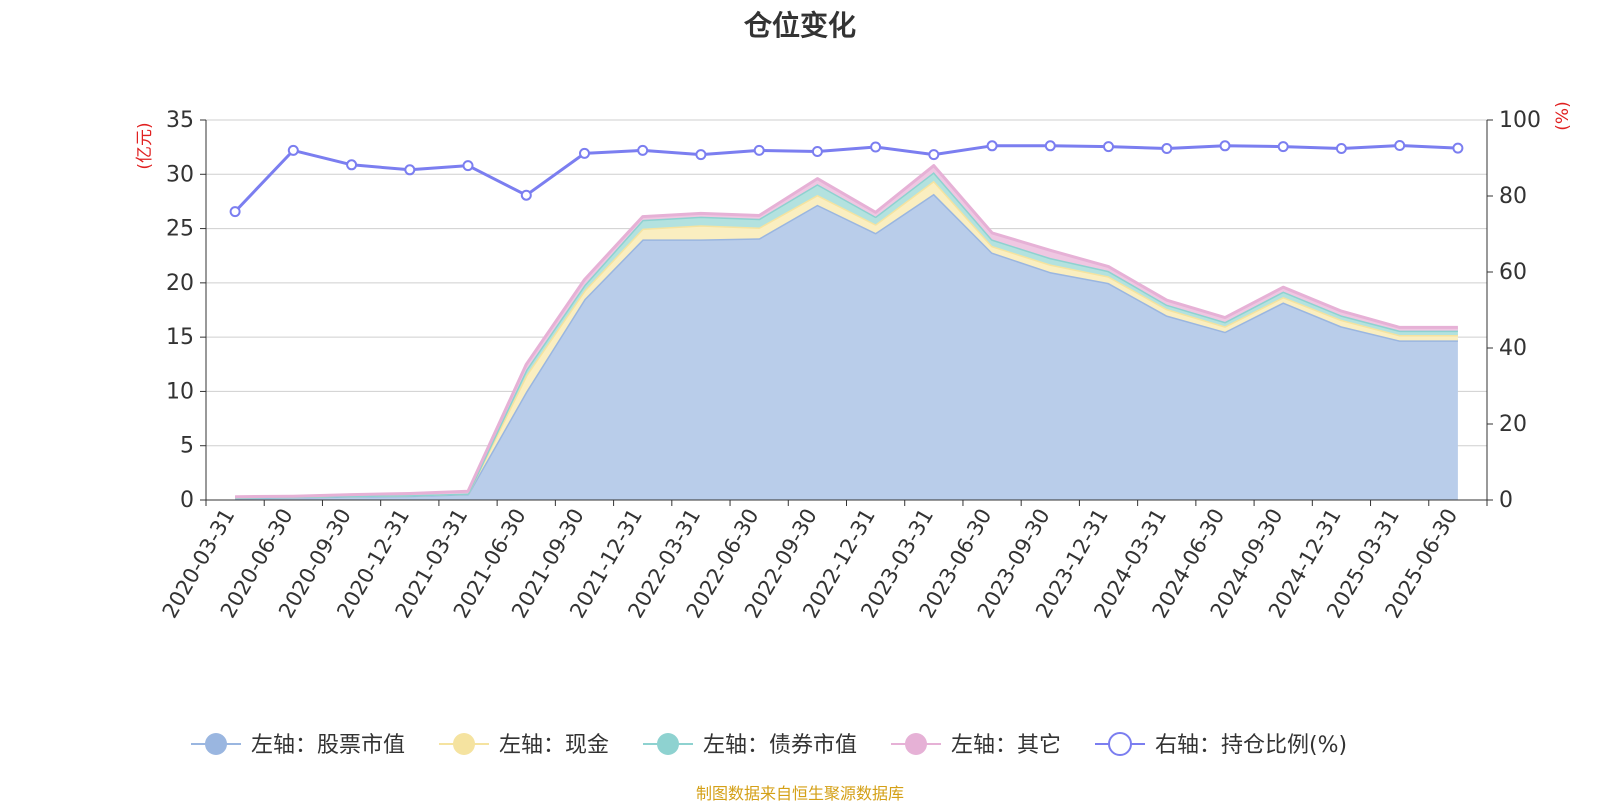  What do you see at coordinates (187, 446) in the screenshot?
I see `y-left-tick-label: 5` at bounding box center [187, 446].